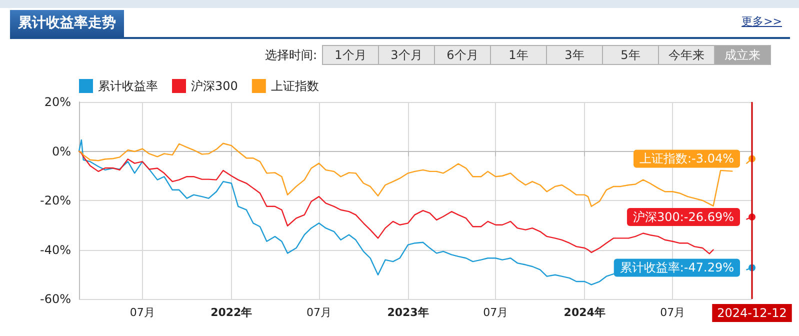 The width and height of the screenshot is (799, 336). I want to click on x-tick-label: 2023年, so click(408, 312).